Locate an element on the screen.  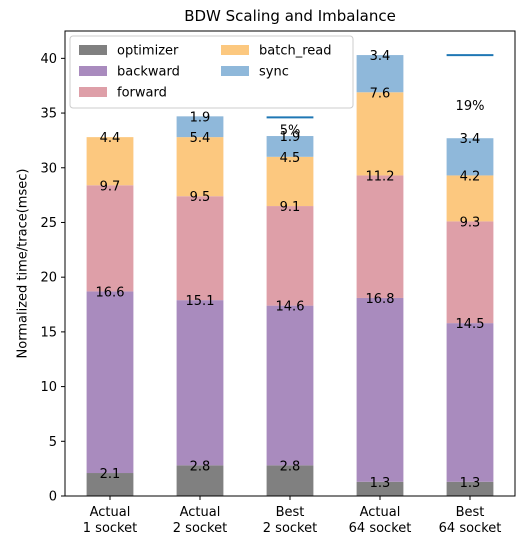
y-tick-label: 15 is located at coordinates (48, 332).